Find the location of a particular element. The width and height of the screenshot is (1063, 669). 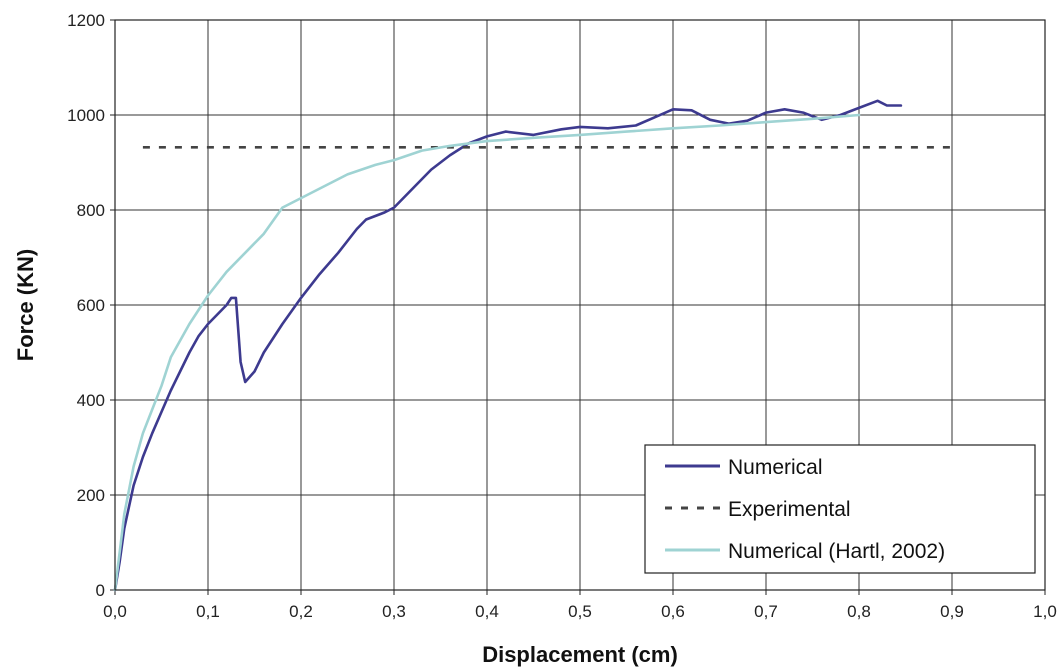

y-tick-label: 1200 is located at coordinates (86, 20).